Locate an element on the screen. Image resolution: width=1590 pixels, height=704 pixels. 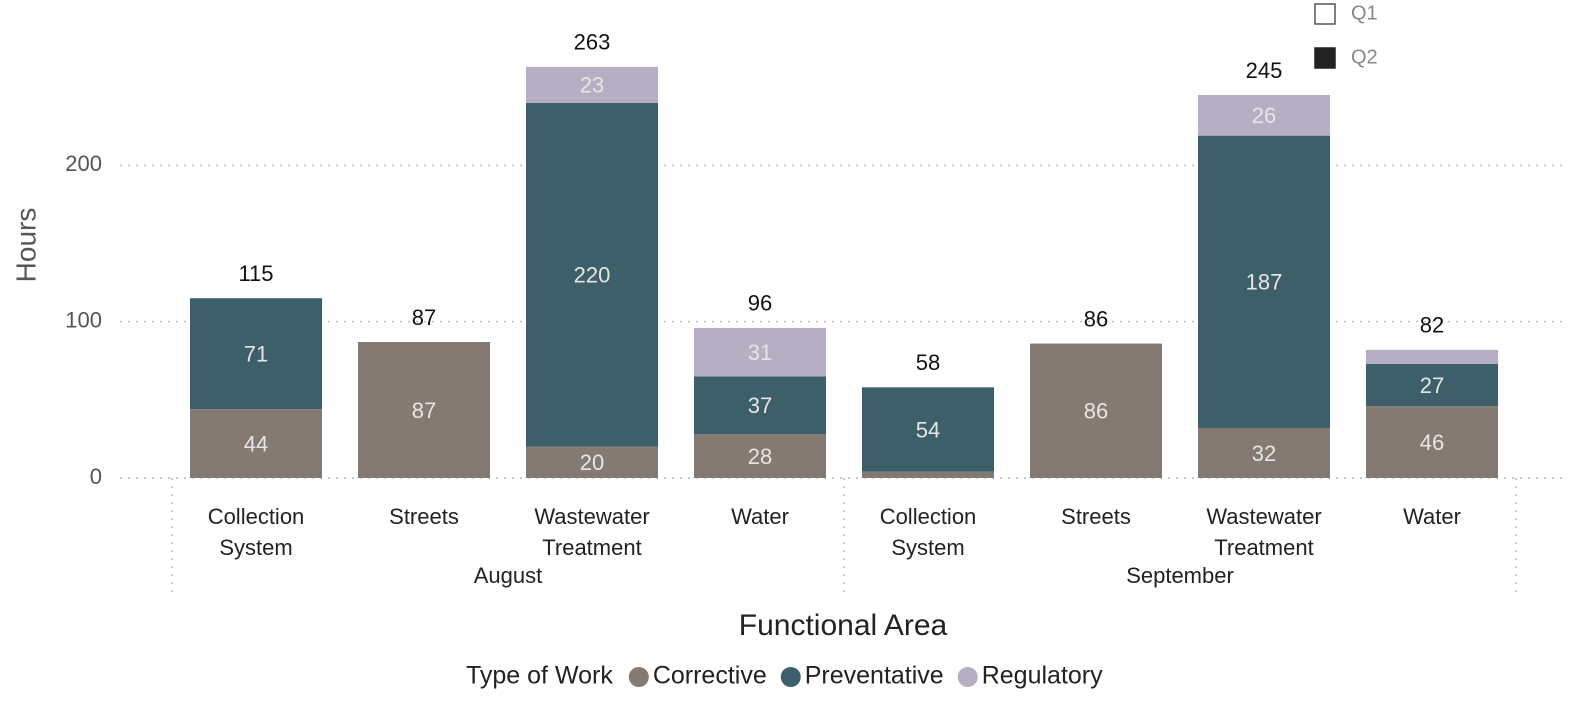
group-label: August is located at coordinates (508, 575).